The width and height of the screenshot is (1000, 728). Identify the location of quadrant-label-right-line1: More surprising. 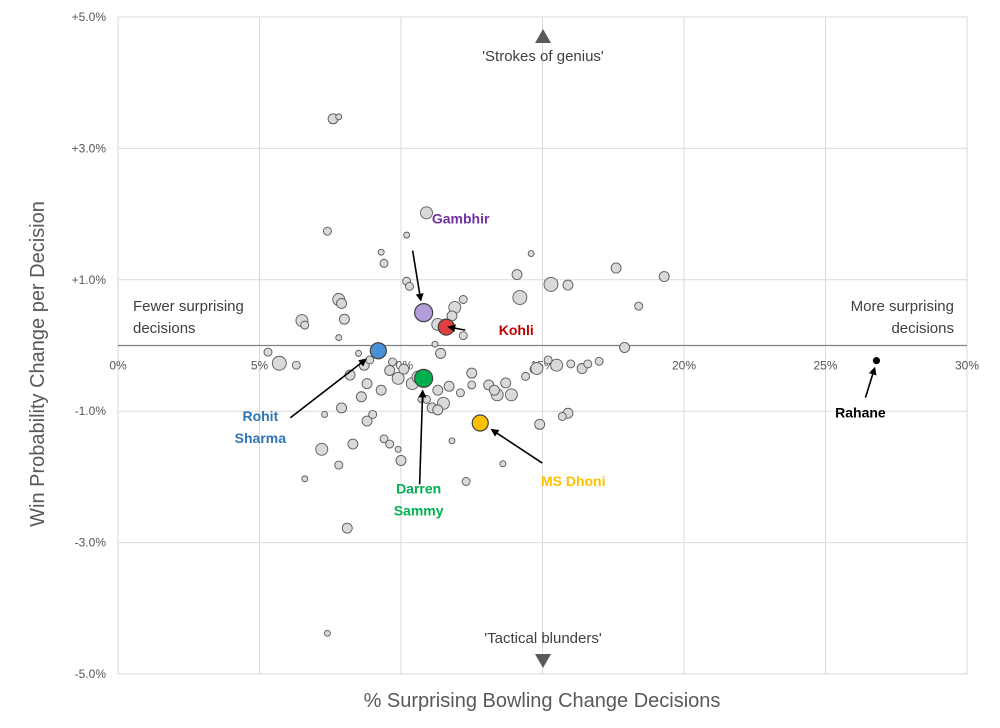
(902, 306).